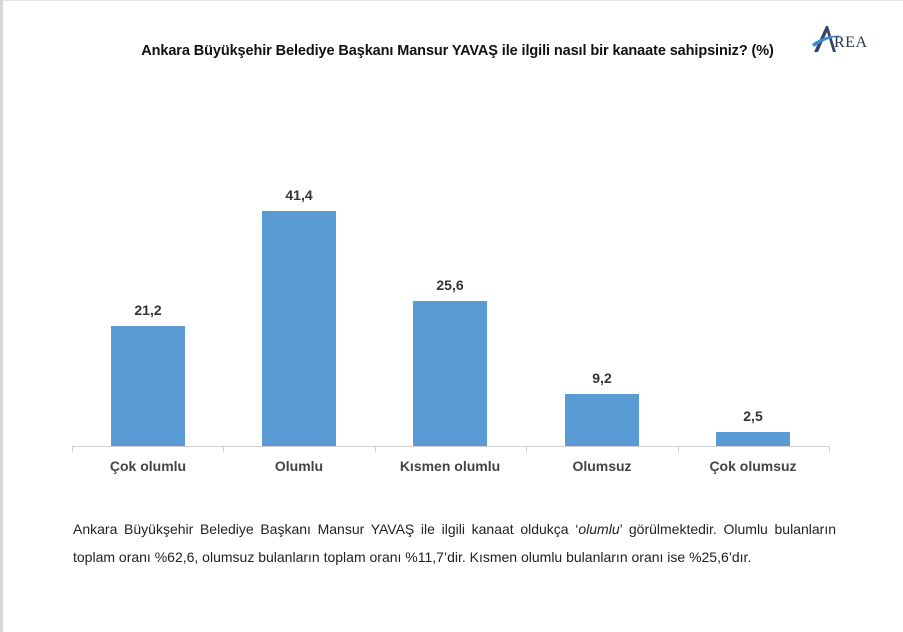 This screenshot has width=903, height=632. What do you see at coordinates (602, 466) in the screenshot?
I see `category-label: Olumsuz` at bounding box center [602, 466].